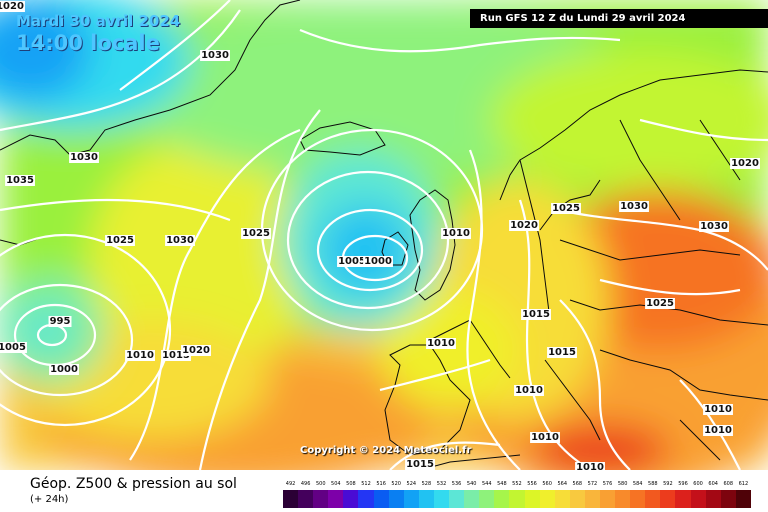 The height and width of the screenshot is (512, 768). What do you see at coordinates (411, 484) in the screenshot?
I see `scale-label: 524` at bounding box center [411, 484].